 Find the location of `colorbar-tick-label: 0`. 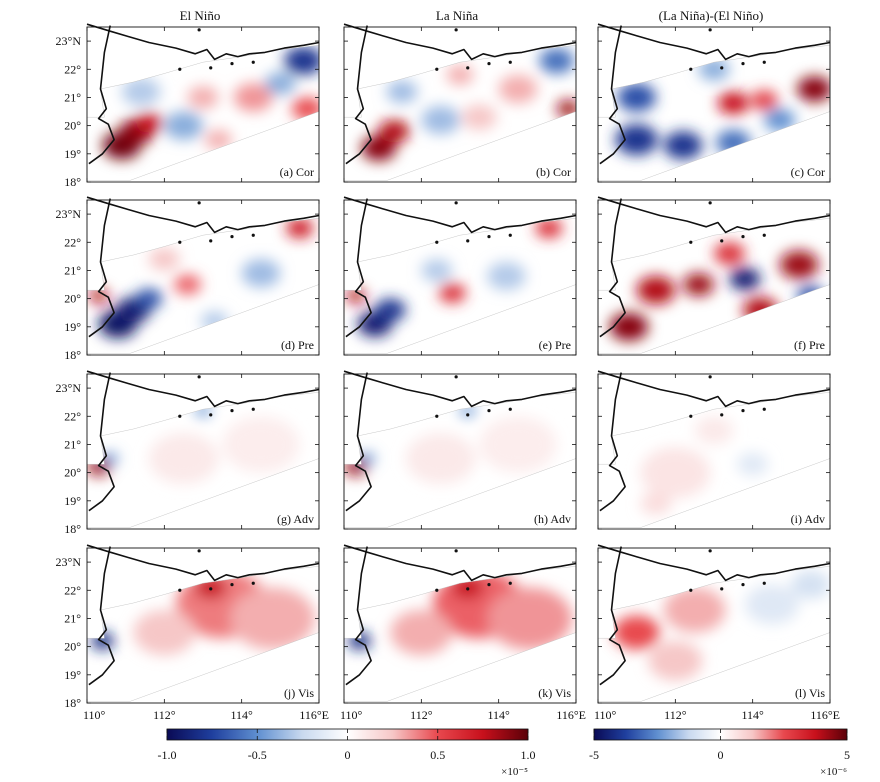

colorbar-tick-label: 0 is located at coordinates (348, 755).